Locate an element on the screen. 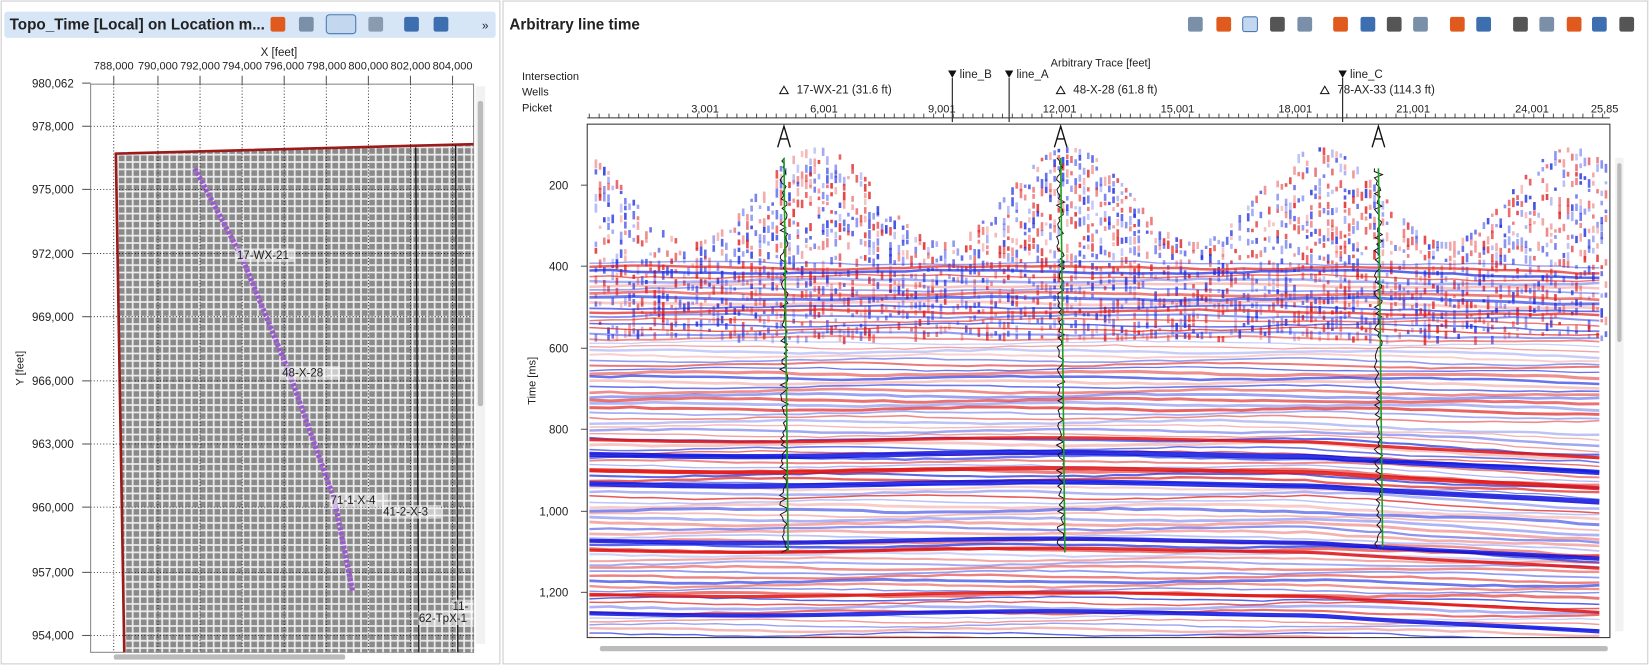 The image size is (1650, 666). well-derrick is located at coordinates (1378, 135).